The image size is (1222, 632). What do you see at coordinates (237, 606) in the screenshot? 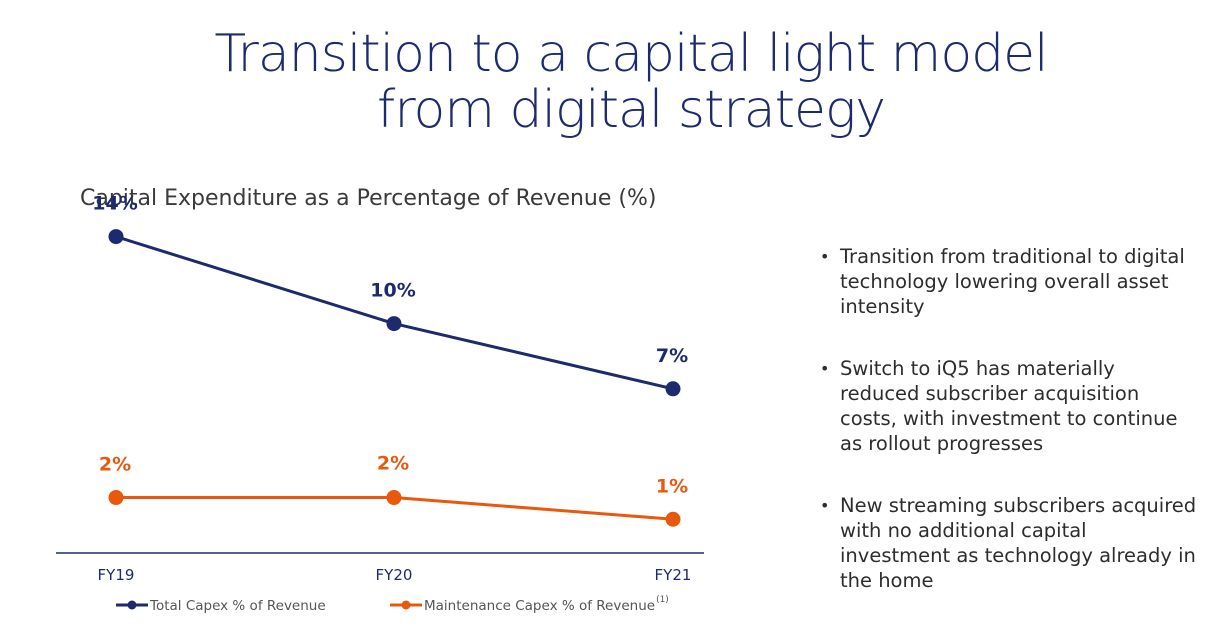
I see `legend-label: Total Capex % of Revenue` at bounding box center [237, 606].